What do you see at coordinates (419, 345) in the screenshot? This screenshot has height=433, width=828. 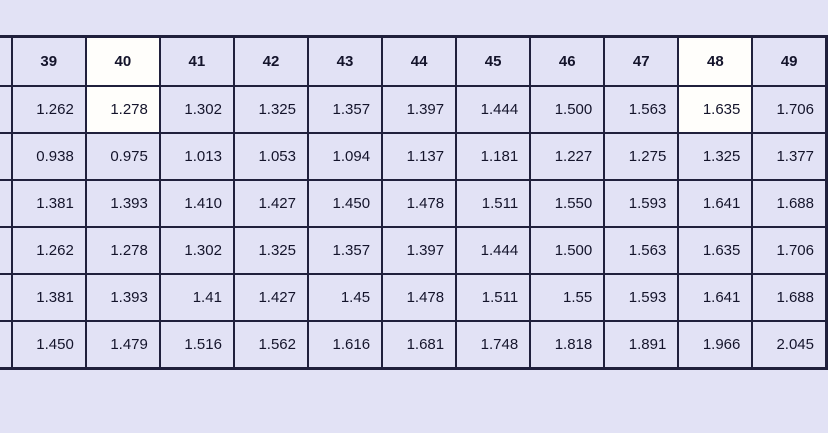 I see `value-cell: 1.681` at bounding box center [419, 345].